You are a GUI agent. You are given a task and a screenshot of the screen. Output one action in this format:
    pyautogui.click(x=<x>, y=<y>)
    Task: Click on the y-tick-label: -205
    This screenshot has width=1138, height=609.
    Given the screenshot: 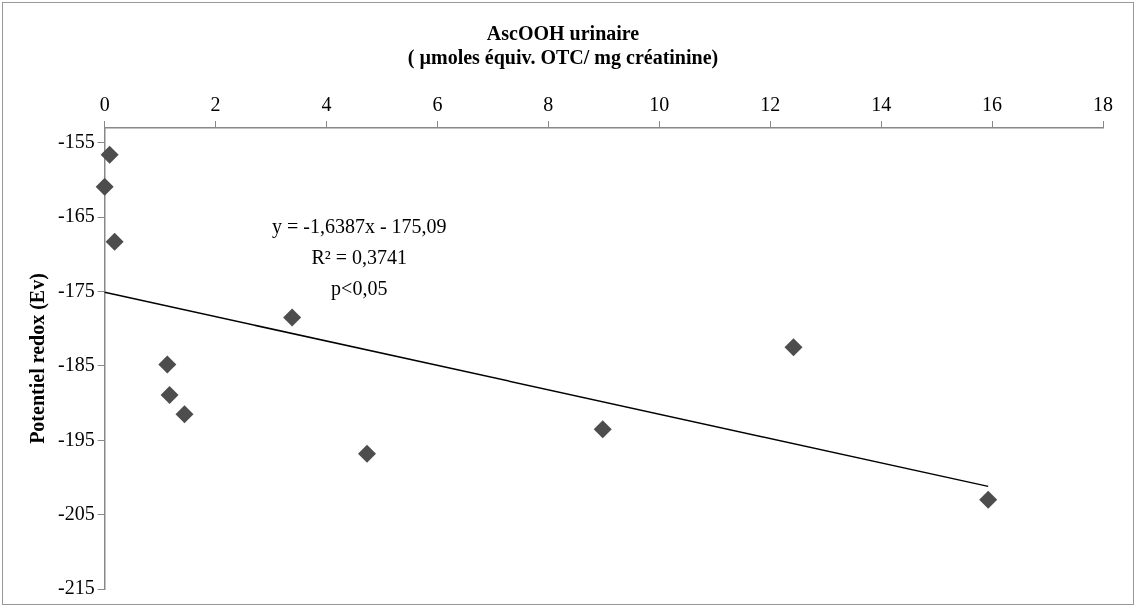 What is the action you would take?
    pyautogui.click(x=76, y=512)
    